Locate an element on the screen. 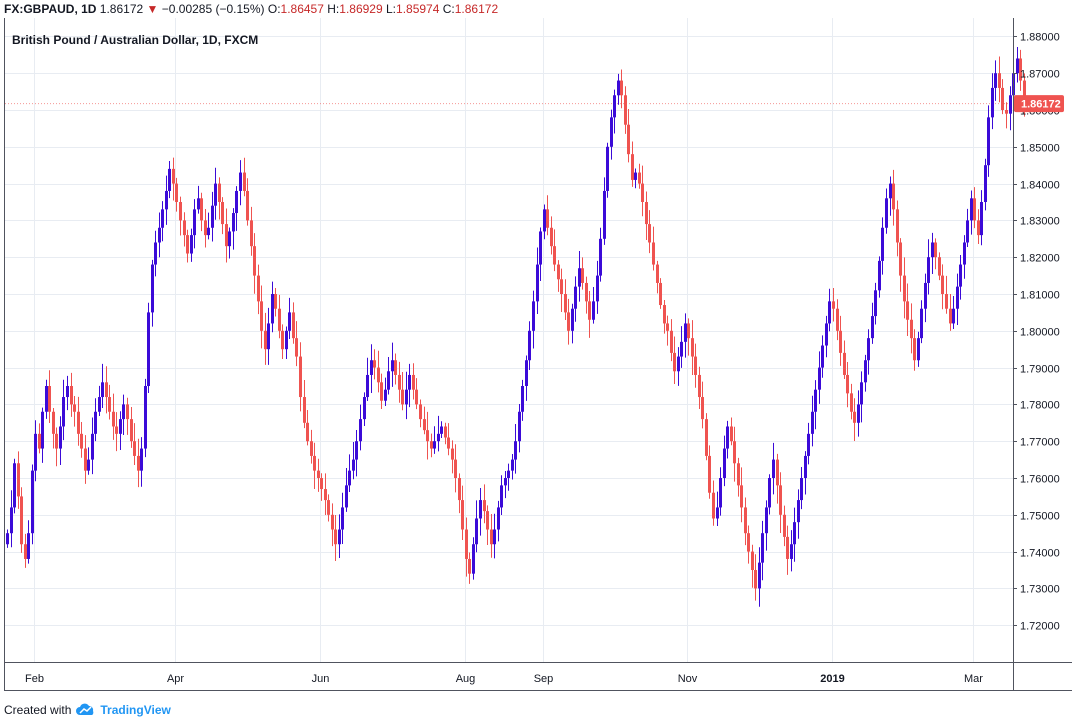 The height and width of the screenshot is (720, 1072). tradingview-cloud-icon is located at coordinates (85, 709).